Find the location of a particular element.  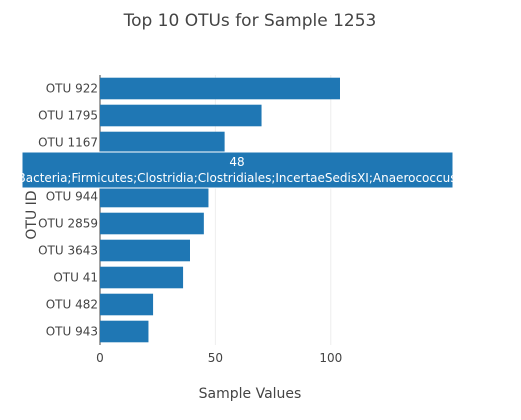

hover-box is located at coordinates (237, 170).